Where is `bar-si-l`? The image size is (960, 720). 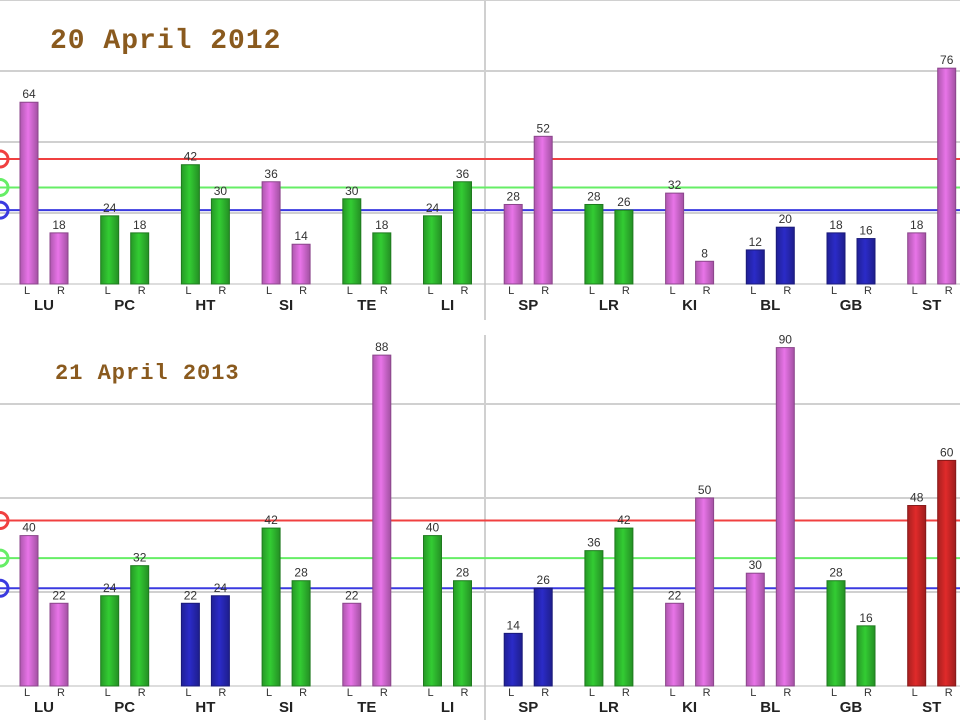
bar-si-l is located at coordinates (271, 607).